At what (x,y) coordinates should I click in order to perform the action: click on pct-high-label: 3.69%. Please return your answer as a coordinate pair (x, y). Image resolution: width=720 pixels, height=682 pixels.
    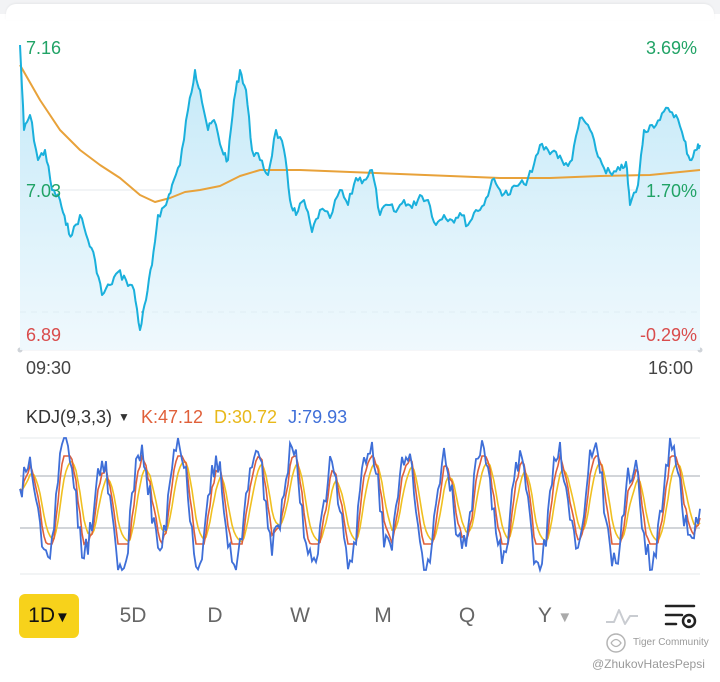
    Looking at the image, I should click on (671, 48).